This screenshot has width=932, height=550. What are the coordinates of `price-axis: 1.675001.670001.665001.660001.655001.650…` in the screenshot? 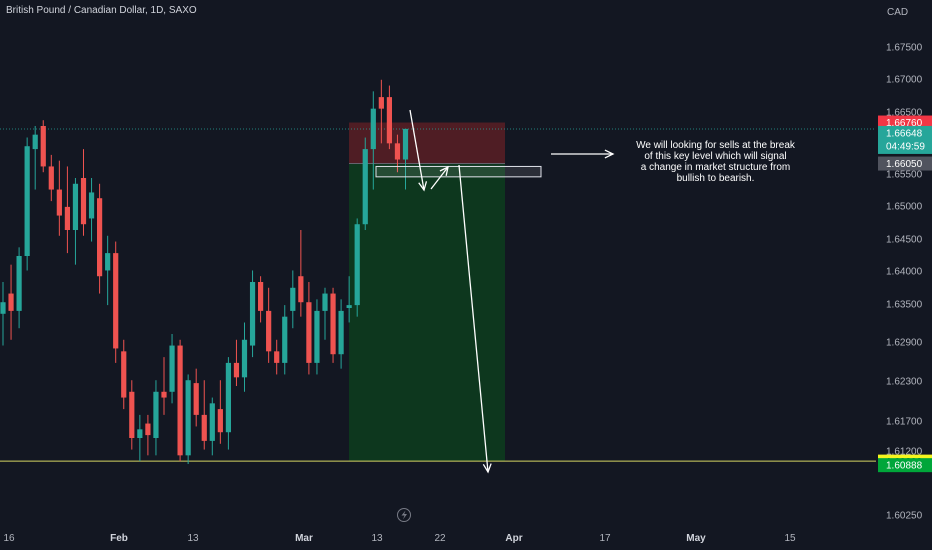 It's located at (905, 264).